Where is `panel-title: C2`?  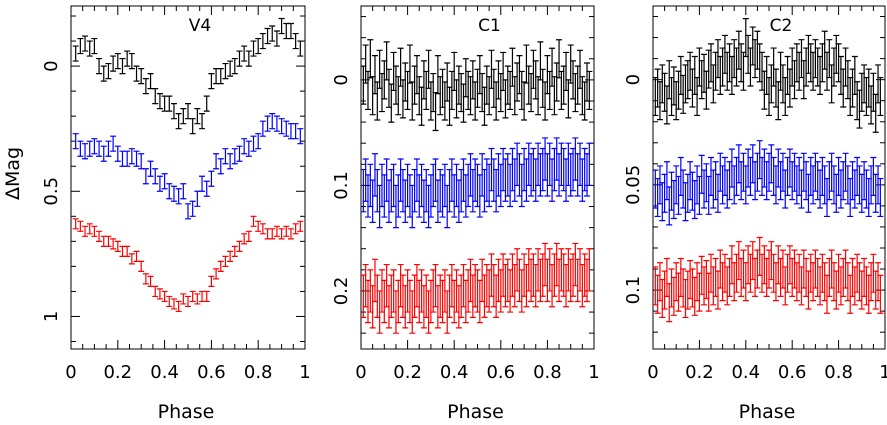 panel-title: C2 is located at coordinates (781, 26).